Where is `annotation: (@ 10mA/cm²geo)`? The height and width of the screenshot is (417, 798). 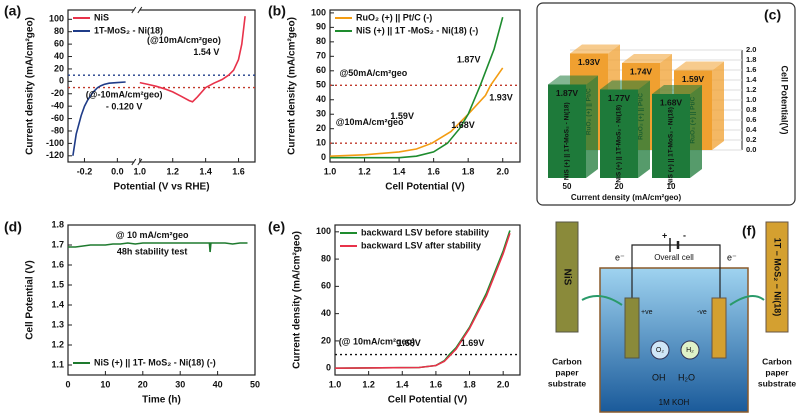 annotation: (@ 10mA/cm²geo) is located at coordinates (377, 341).